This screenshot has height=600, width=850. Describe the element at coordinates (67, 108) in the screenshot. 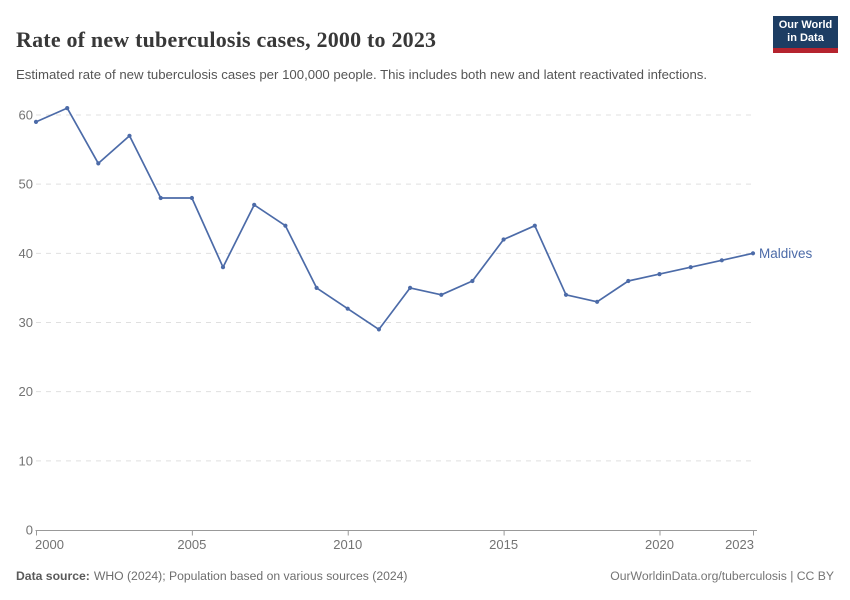

I see `data-point-2001` at that location.